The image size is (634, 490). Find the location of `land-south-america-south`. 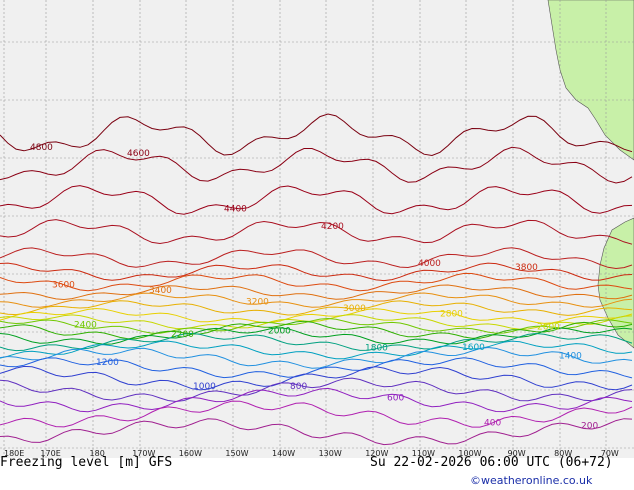

land-south-america-south is located at coordinates (615, 283).